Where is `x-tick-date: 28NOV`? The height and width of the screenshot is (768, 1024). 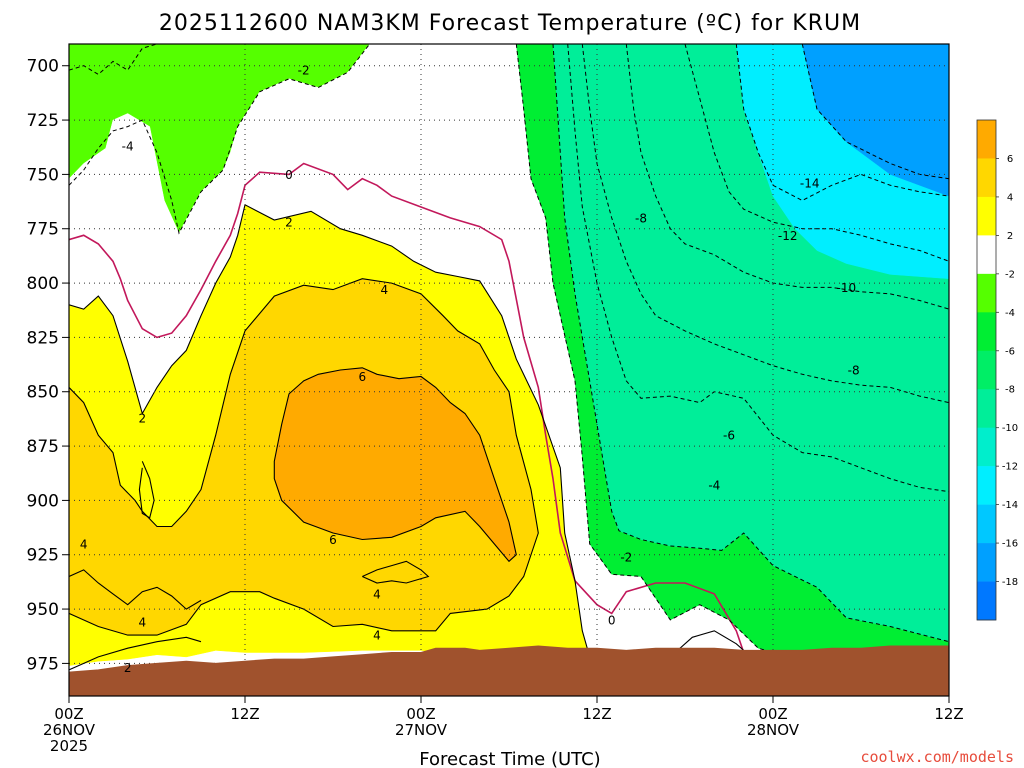
x-tick-date: 28NOV is located at coordinates (773, 730).